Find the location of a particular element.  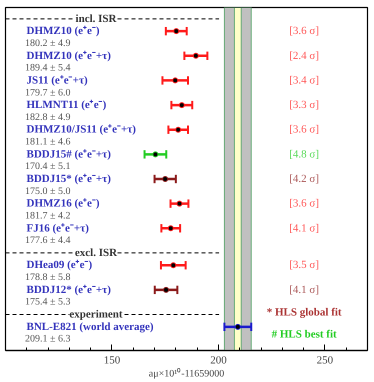

y-tick-label: DHMZ16 (e⁺e⁻) 181.7 ± 4.2 is located at coordinates (62, 210).